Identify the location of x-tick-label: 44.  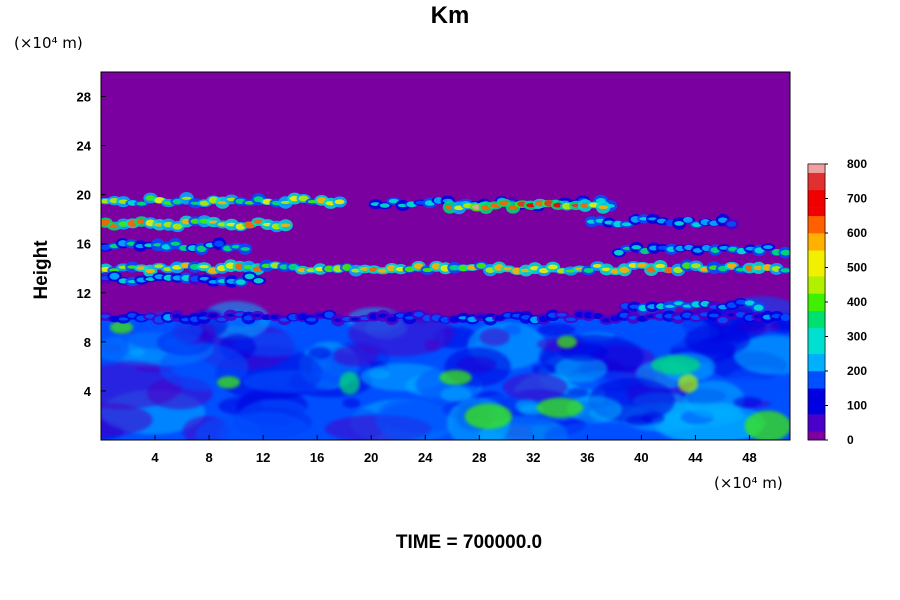
(695, 457).